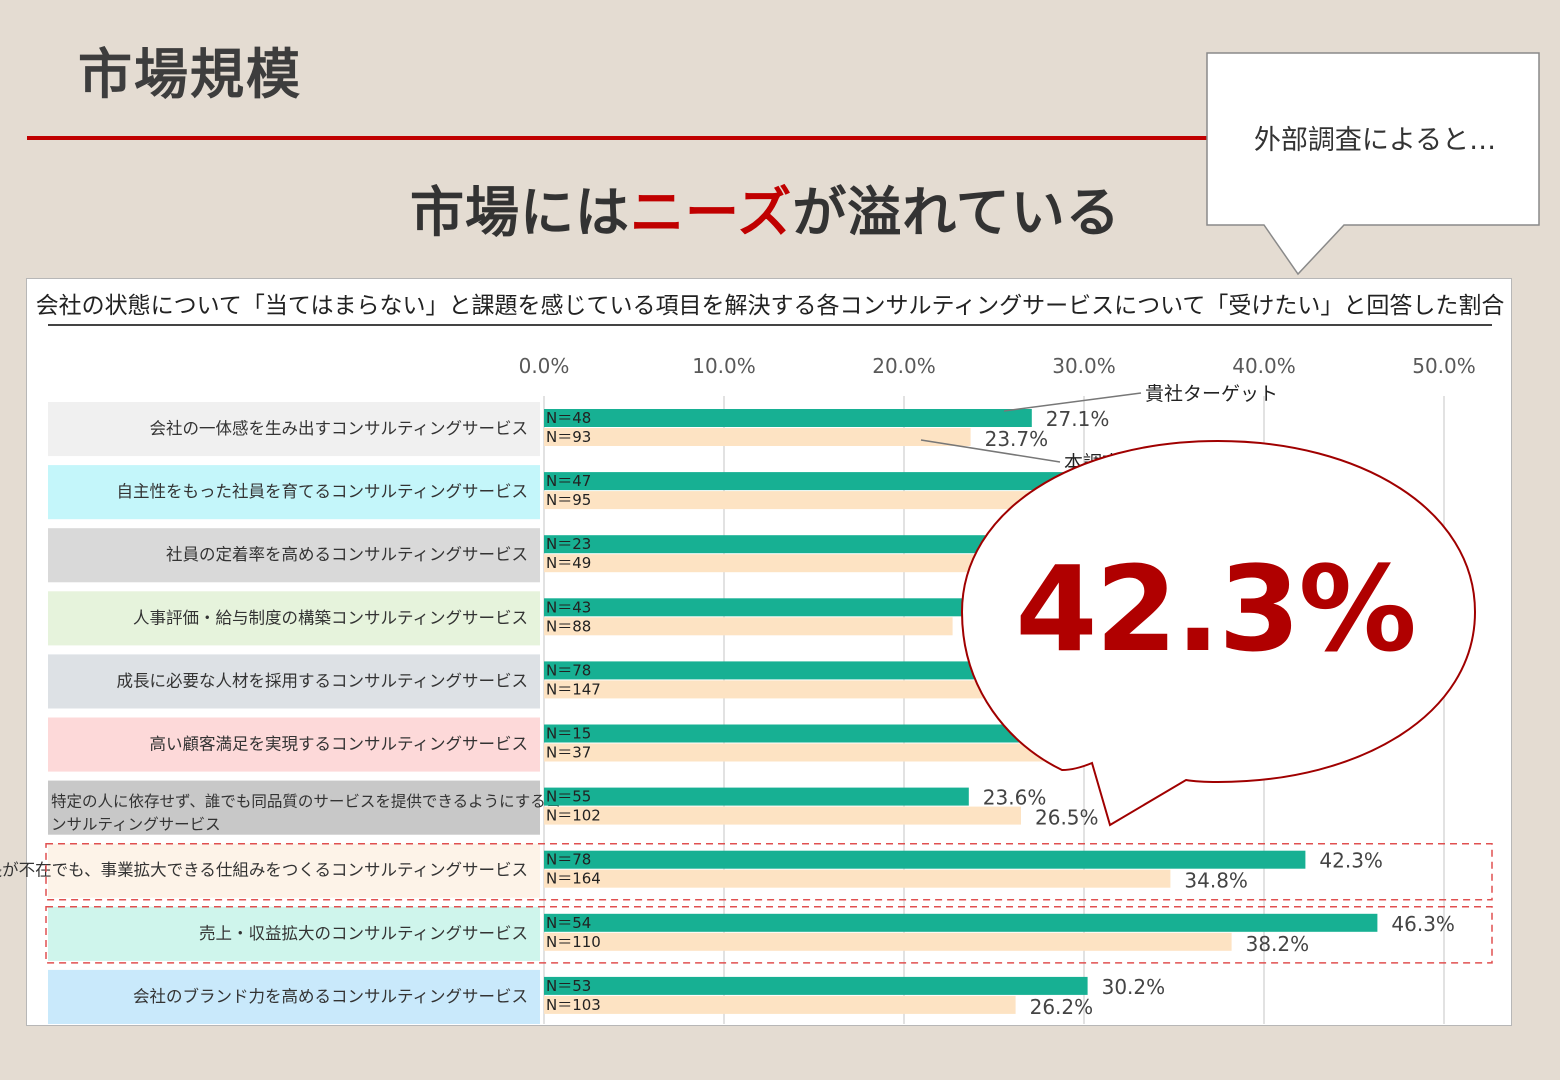 Image resolution: width=1560 pixels, height=1080 pixels. Describe the element at coordinates (1092, 463) in the screenshot. I see `legend-label-survey: 本調査` at that location.